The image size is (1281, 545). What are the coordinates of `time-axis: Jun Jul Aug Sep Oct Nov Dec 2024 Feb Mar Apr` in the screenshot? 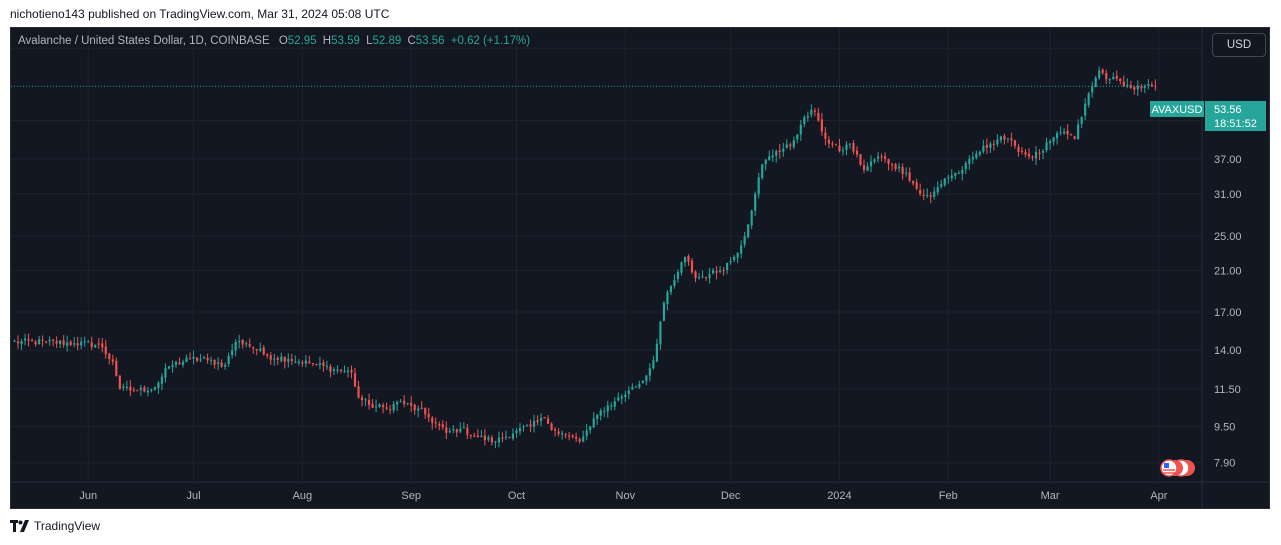 It's located at (623, 496).